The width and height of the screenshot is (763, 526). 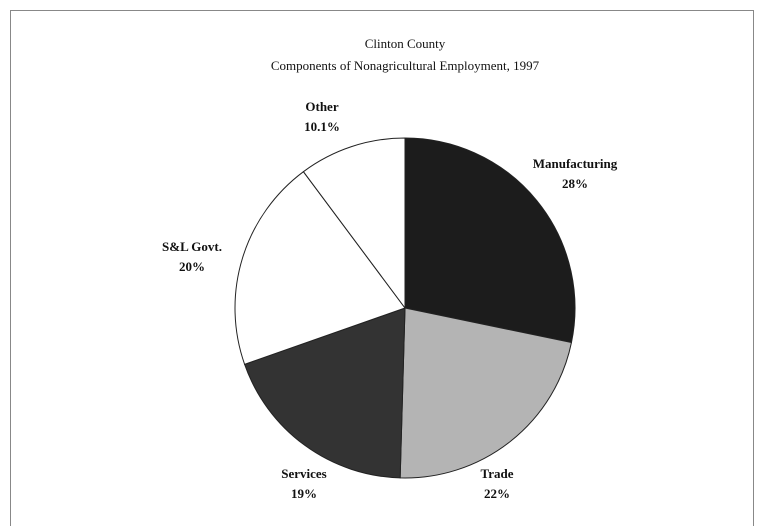 I want to click on slice-value-label: 10.1%, so click(x=322, y=126).